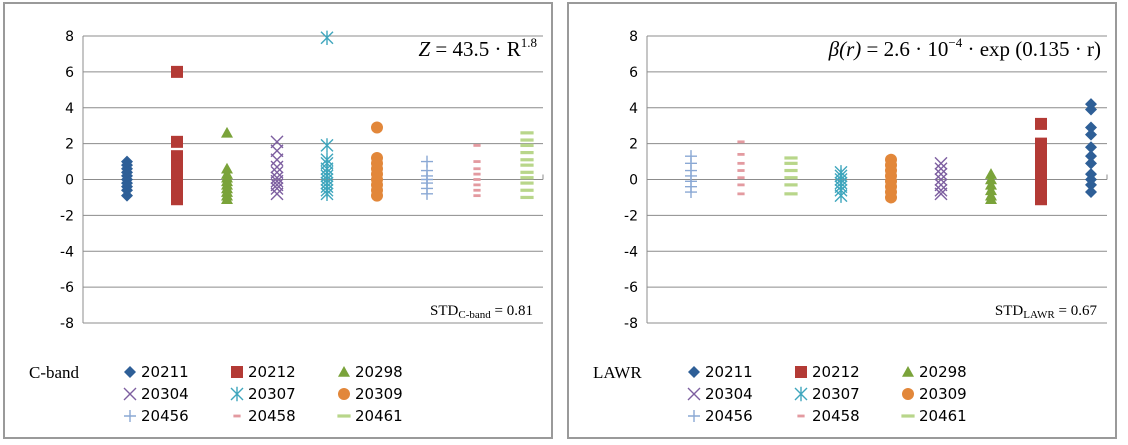 The width and height of the screenshot is (1128, 445). What do you see at coordinates (943, 372) in the screenshot?
I see `legend-label: 20298` at bounding box center [943, 372].